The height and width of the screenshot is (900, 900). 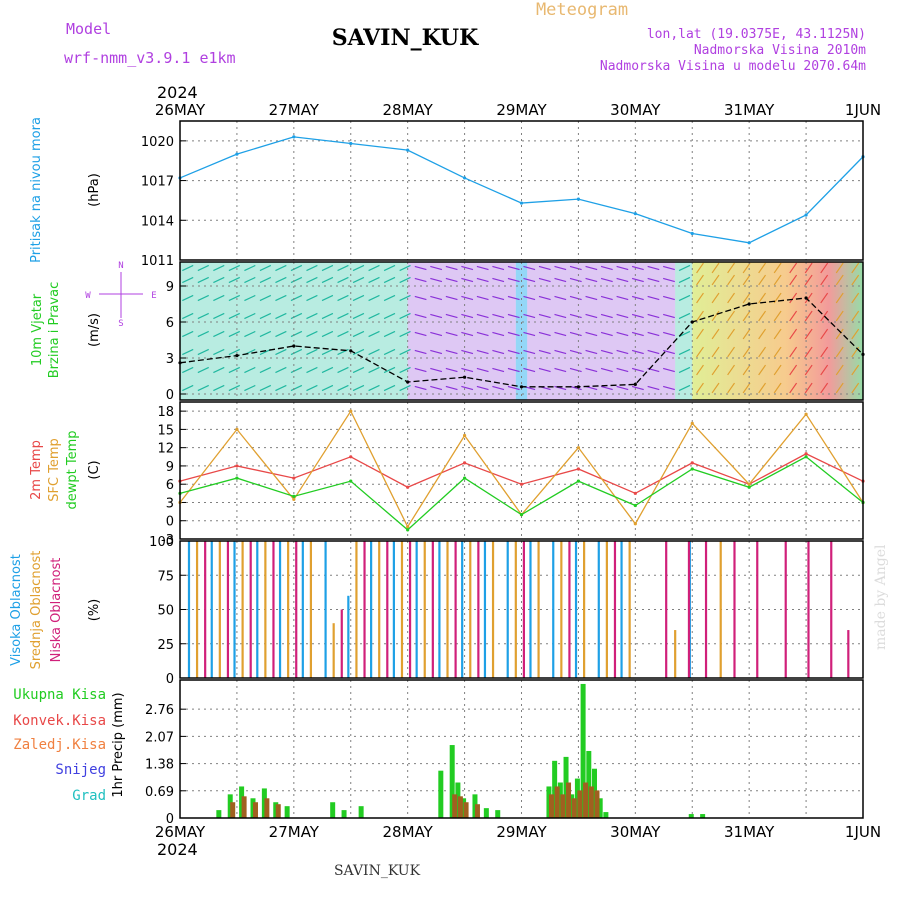 I want to click on ytick-label: 1020, so click(x=157, y=142).